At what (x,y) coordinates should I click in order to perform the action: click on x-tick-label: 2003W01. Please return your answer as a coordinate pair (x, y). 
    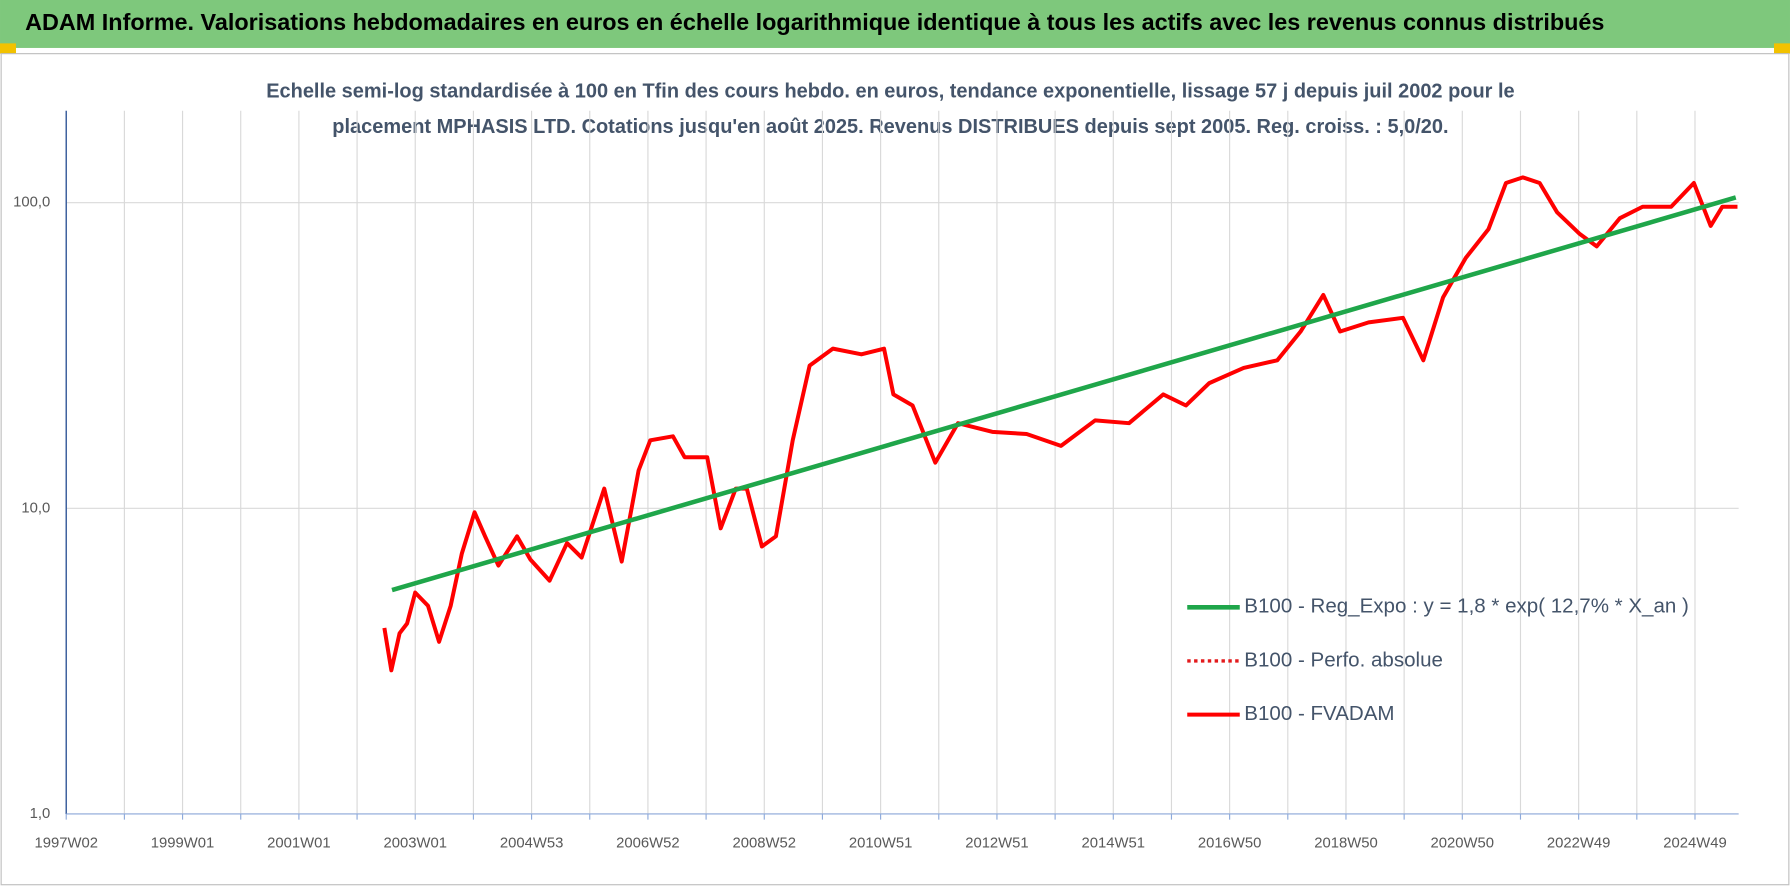
    Looking at the image, I should click on (415, 844).